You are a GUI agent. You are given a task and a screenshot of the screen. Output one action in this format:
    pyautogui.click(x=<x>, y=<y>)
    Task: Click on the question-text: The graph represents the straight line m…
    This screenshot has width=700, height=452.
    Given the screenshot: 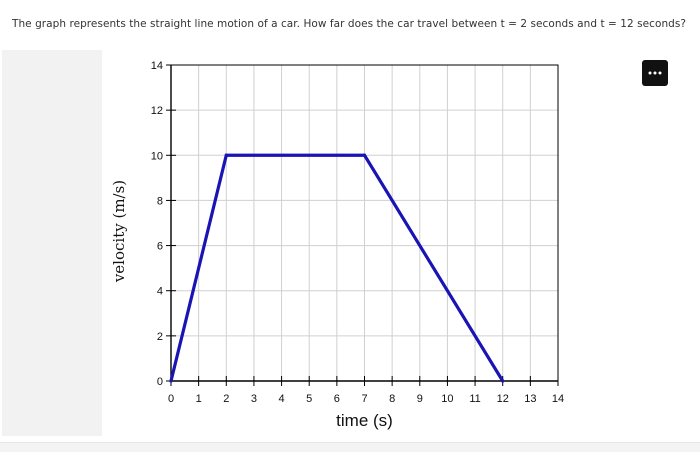 What is the action you would take?
    pyautogui.click(x=349, y=24)
    